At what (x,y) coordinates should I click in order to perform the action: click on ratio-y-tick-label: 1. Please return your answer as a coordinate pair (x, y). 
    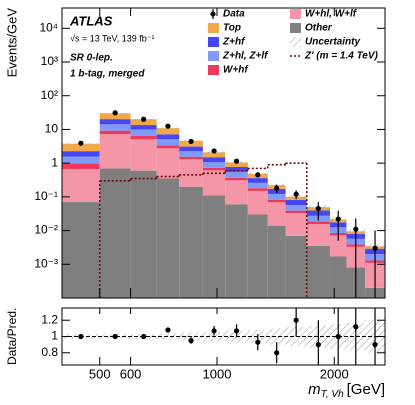
    Looking at the image, I should click on (54, 336).